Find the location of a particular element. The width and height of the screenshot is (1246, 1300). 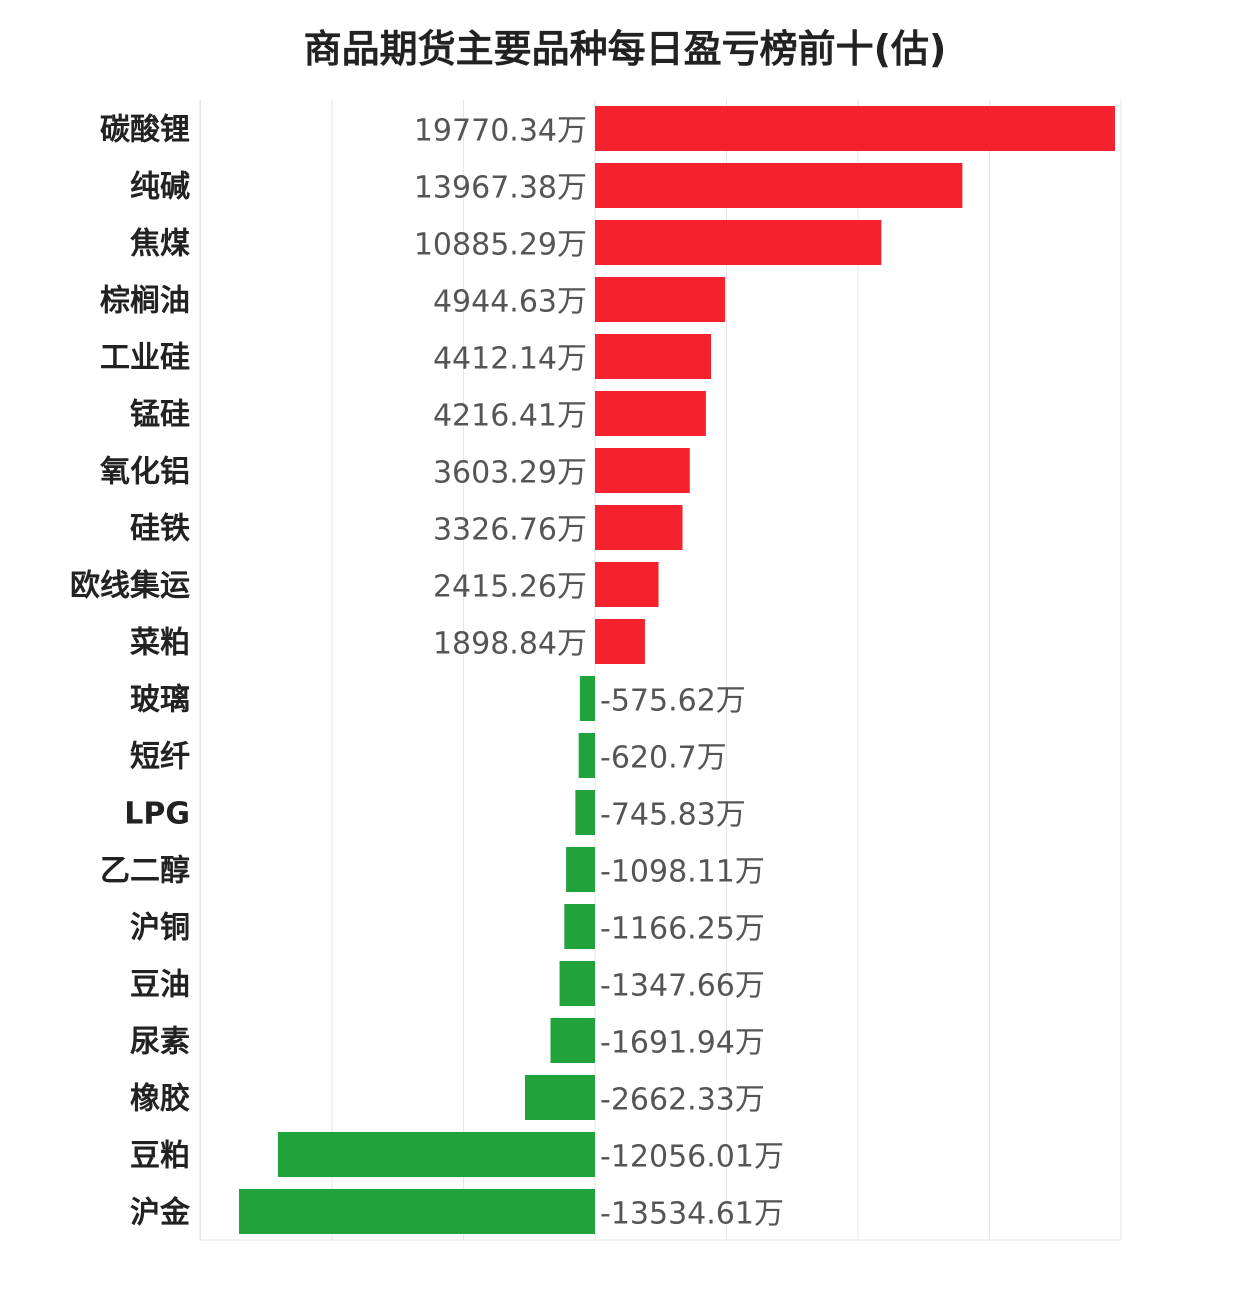

category-label: 焦煤 is located at coordinates (160, 244).